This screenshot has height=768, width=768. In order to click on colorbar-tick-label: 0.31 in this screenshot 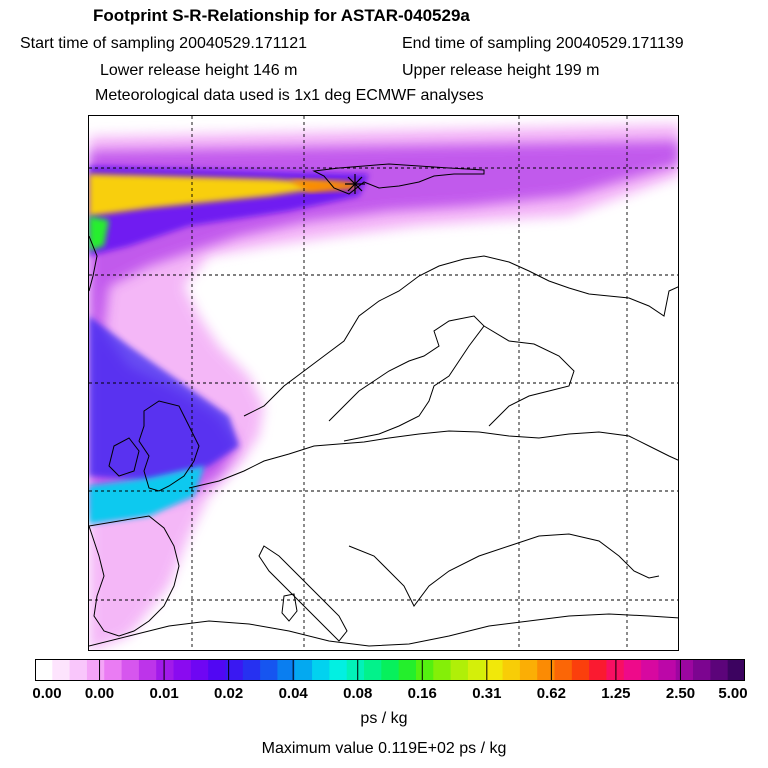, I will do `click(487, 693)`.